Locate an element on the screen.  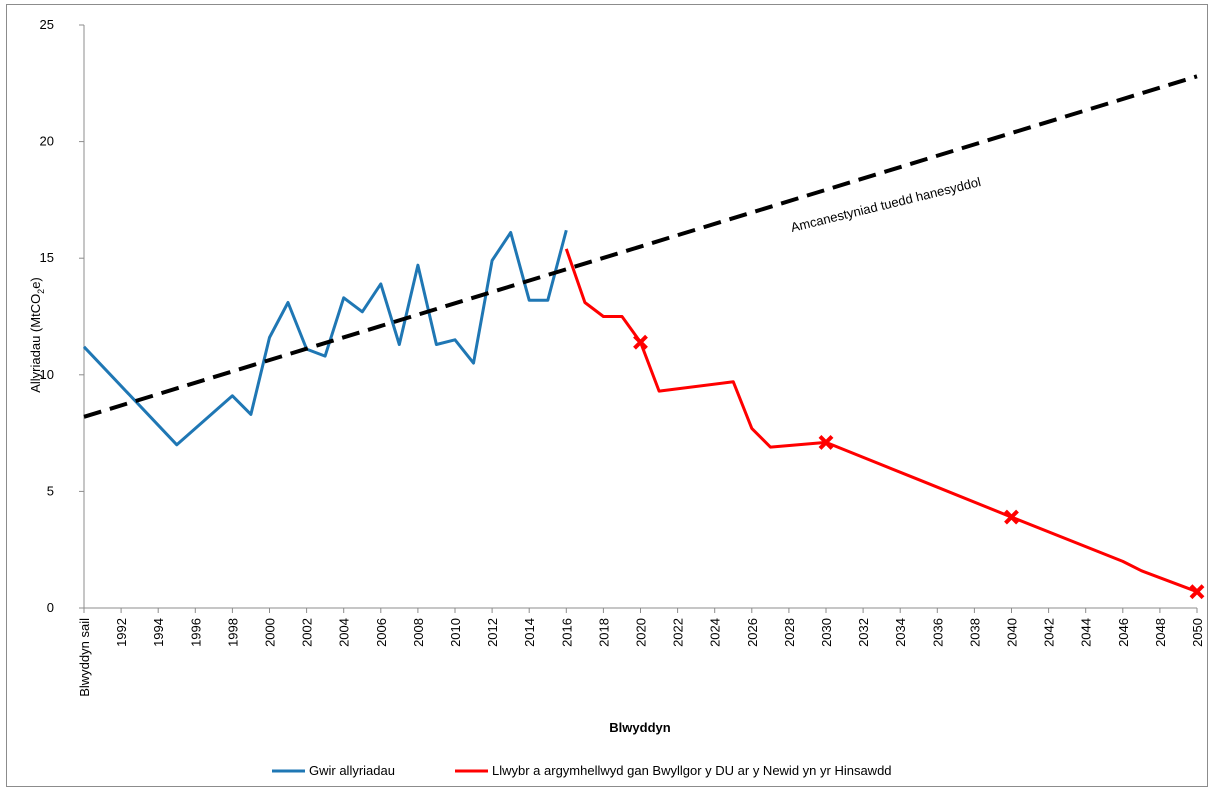
x-tick-label: Blwyddyn sail is located at coordinates (84, 657).